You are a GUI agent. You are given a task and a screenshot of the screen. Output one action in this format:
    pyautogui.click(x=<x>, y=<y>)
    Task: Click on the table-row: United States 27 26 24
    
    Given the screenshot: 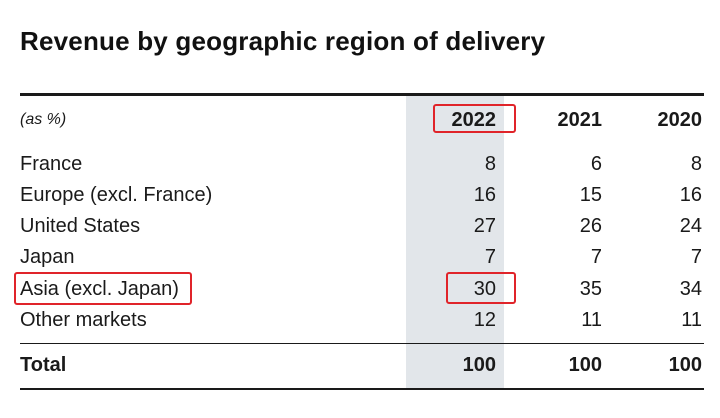 What is the action you would take?
    pyautogui.click(x=360, y=226)
    